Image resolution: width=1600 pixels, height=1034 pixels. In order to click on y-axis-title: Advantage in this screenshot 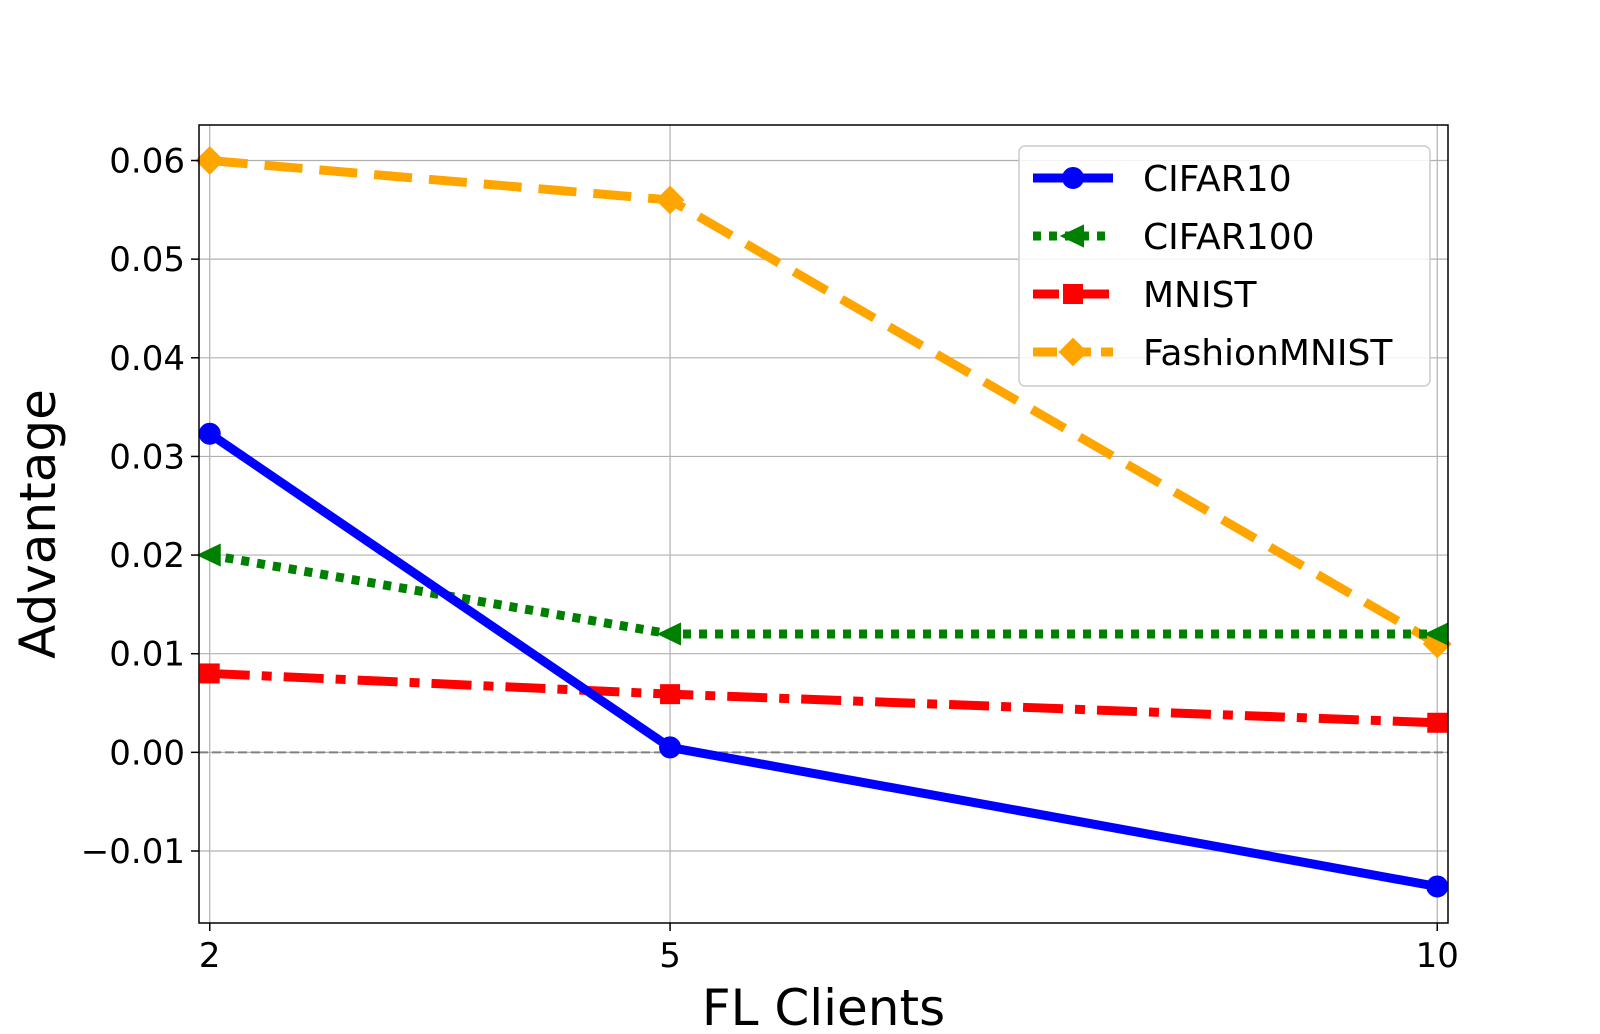, I will do `click(38, 524)`.